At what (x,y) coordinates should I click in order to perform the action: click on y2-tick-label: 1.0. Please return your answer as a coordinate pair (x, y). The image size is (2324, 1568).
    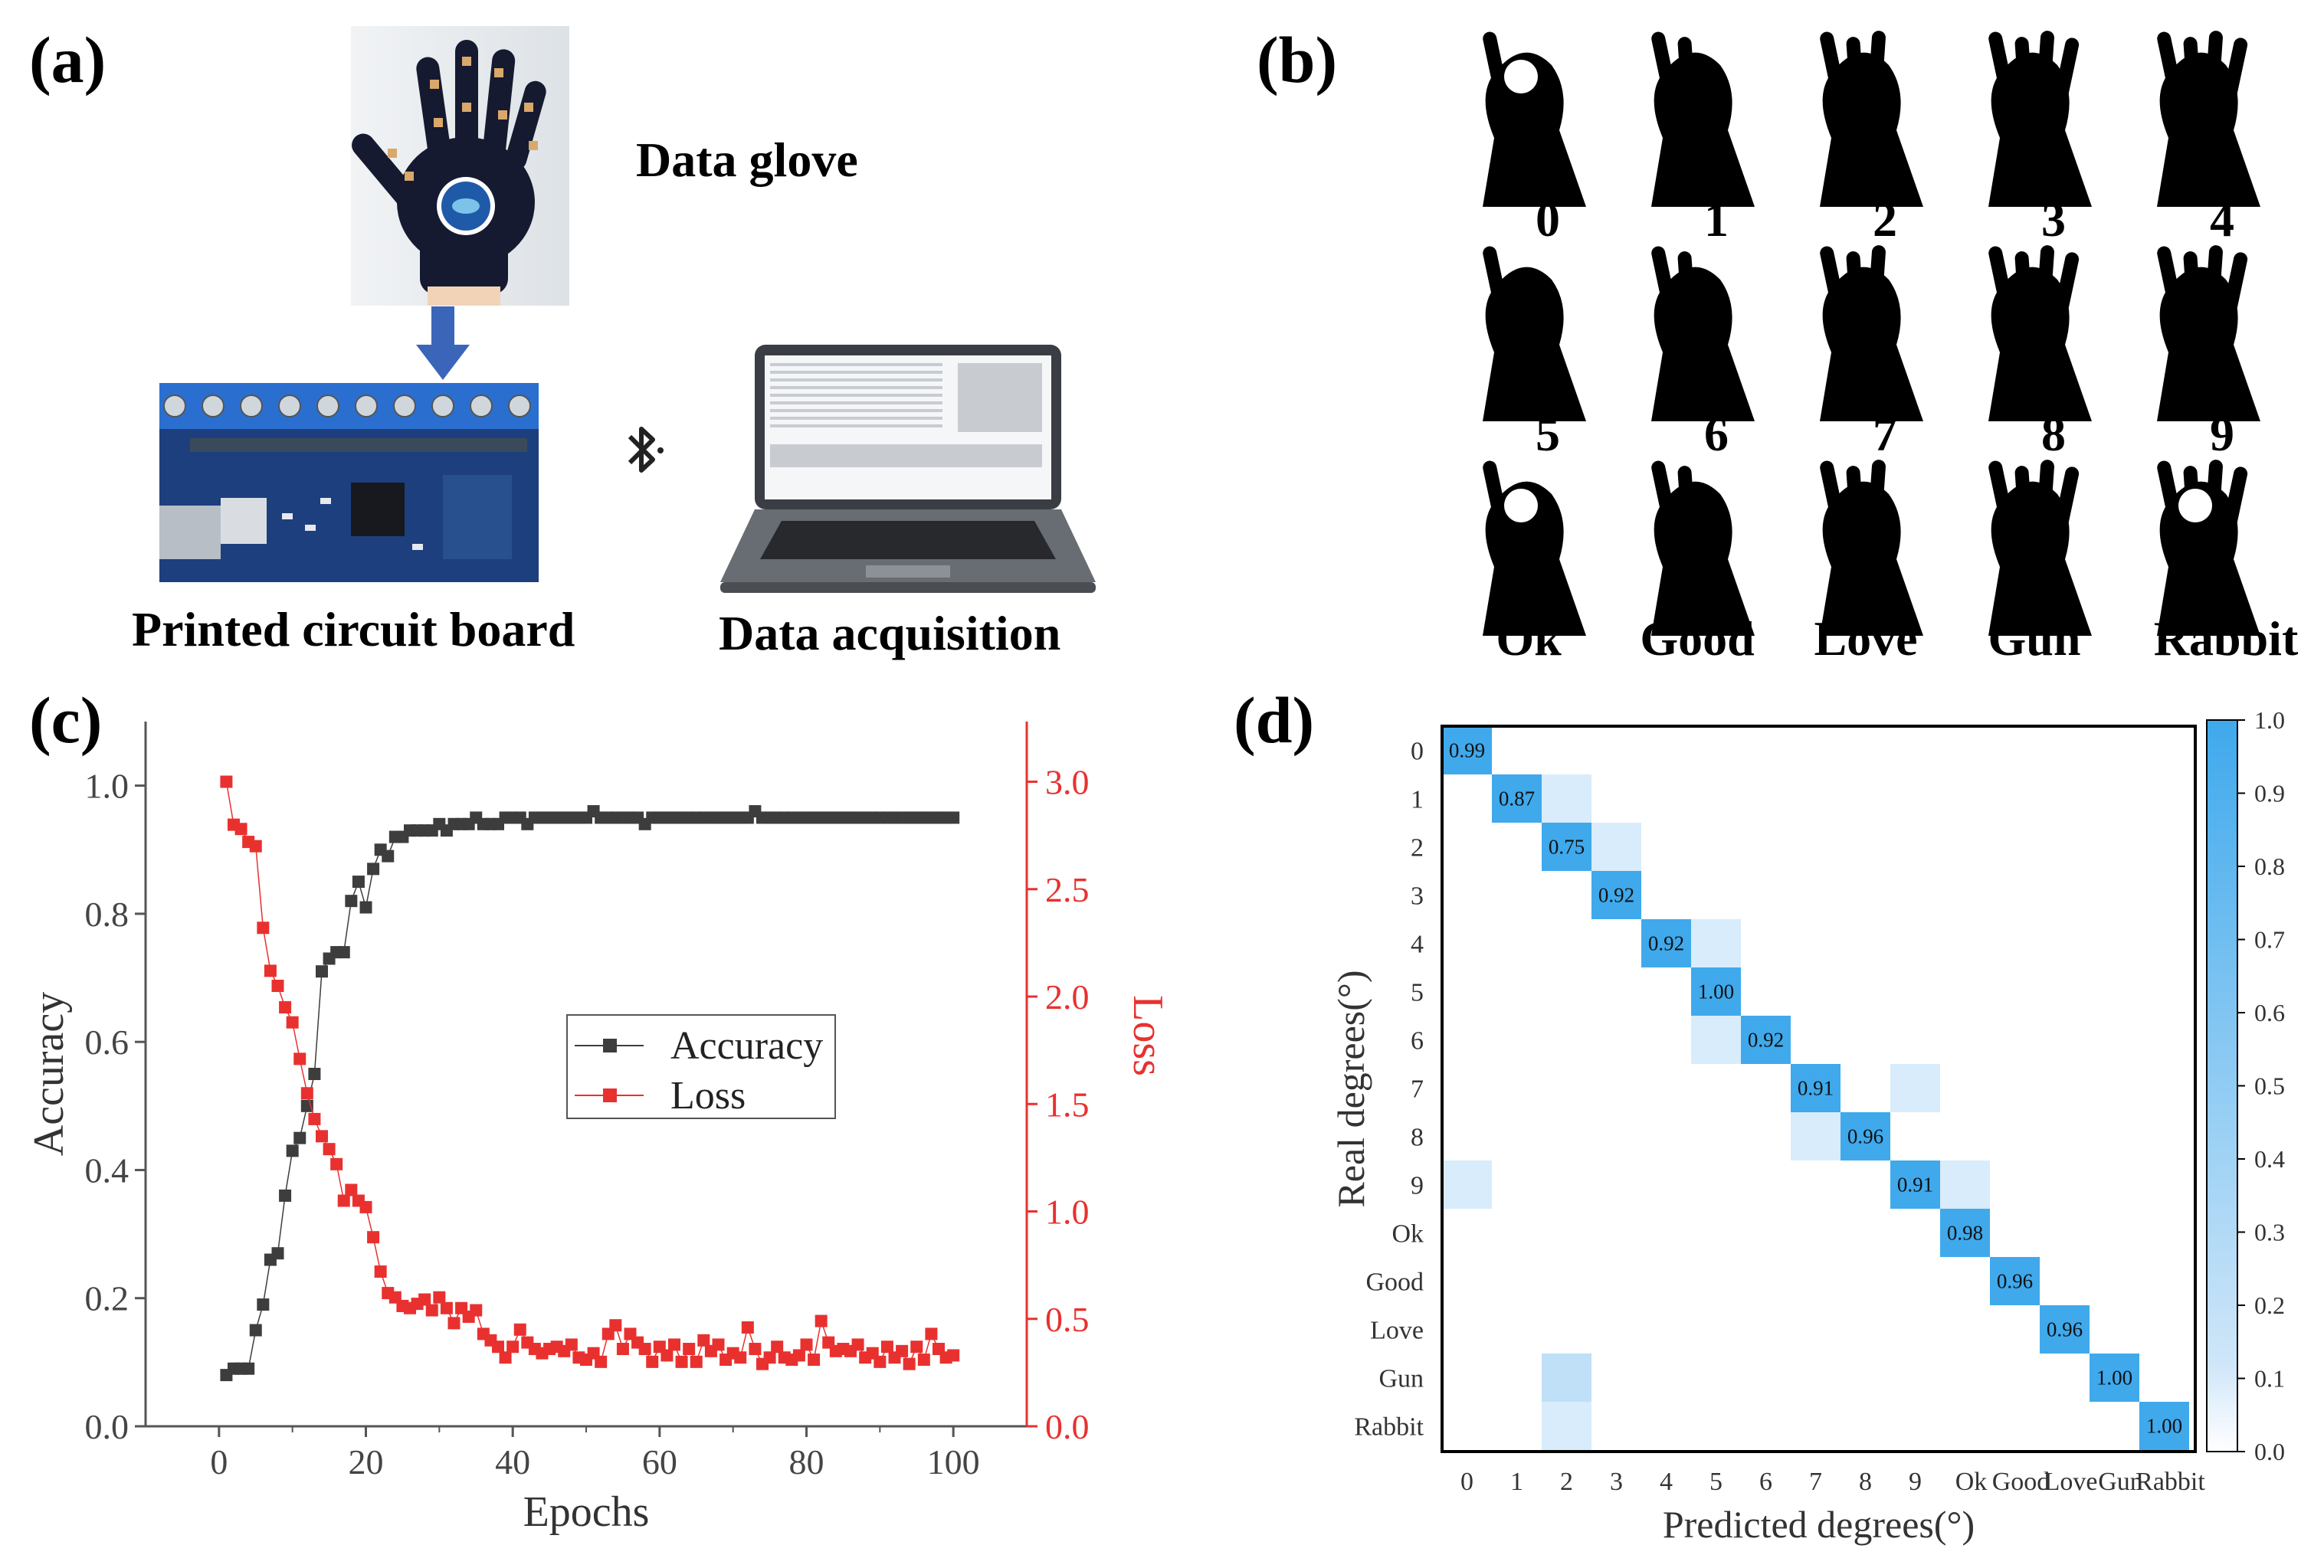
    Looking at the image, I should click on (1067, 1212).